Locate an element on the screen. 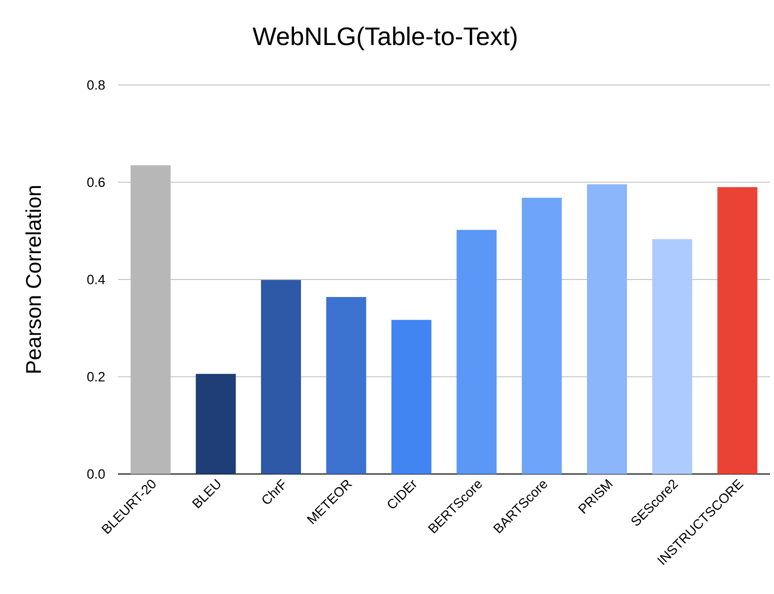 The image size is (774, 594). y-tick-label: 0.0 is located at coordinates (96, 474).